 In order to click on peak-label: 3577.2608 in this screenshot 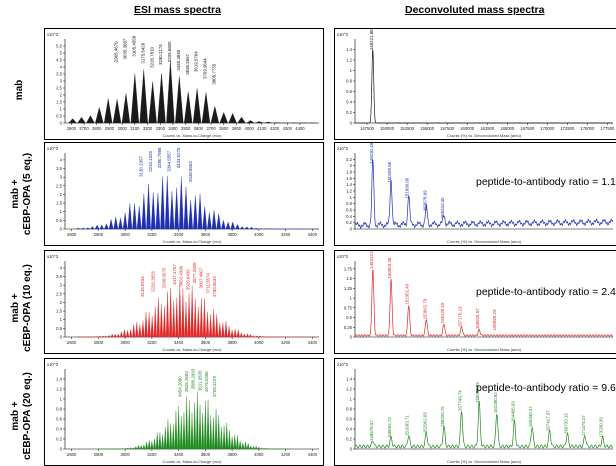, I will do `click(194, 272)`.